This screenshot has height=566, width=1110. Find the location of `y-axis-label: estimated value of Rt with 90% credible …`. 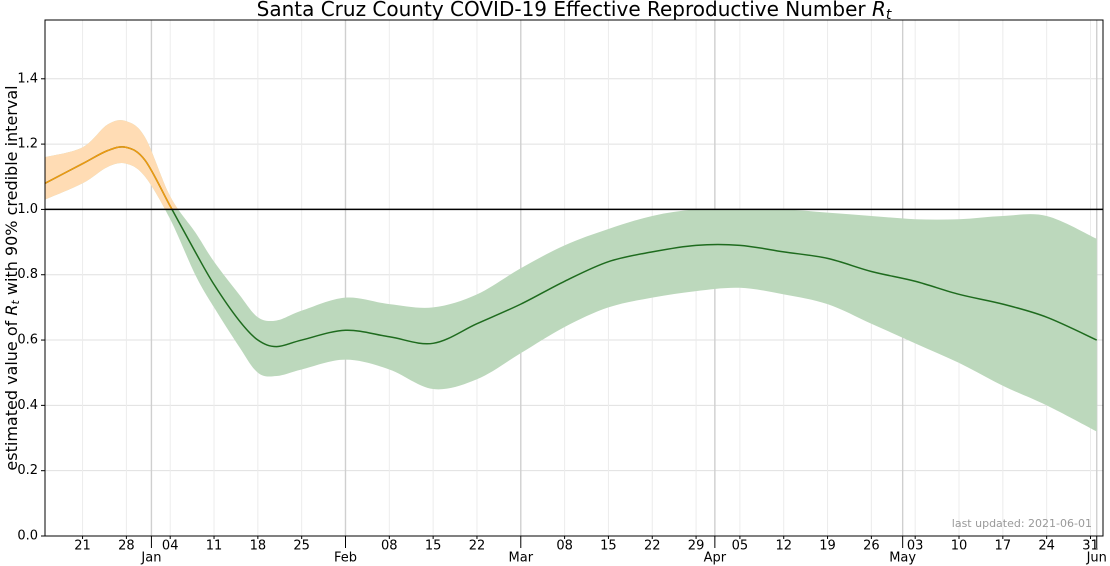

y-axis-label: estimated value of Rt with 90% credible … is located at coordinates (12, 277).